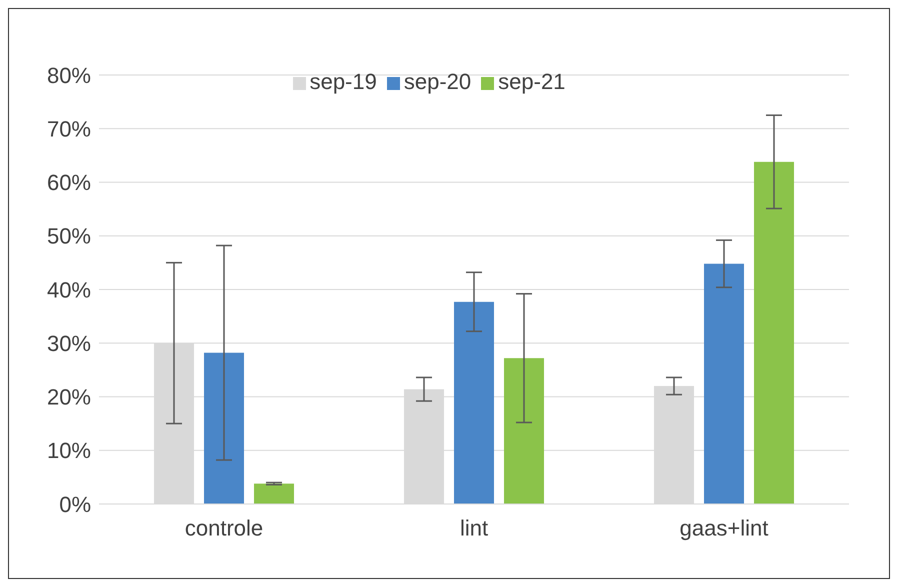 The height and width of the screenshot is (585, 897). I want to click on y-tick-label: 50%, so click(68, 236).